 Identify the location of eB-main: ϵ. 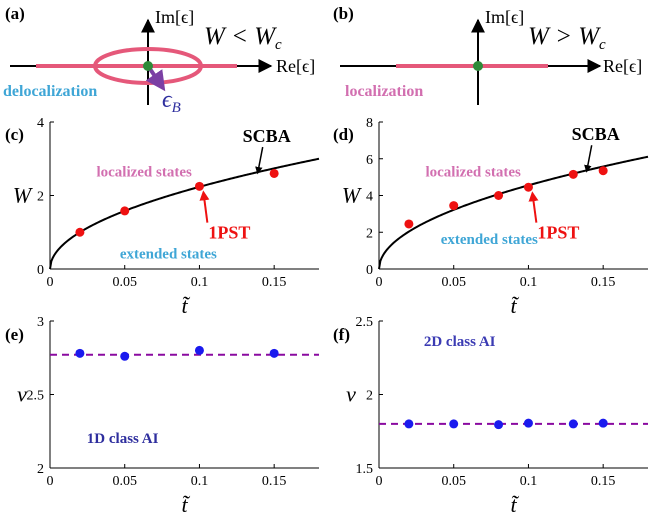
(167, 100).